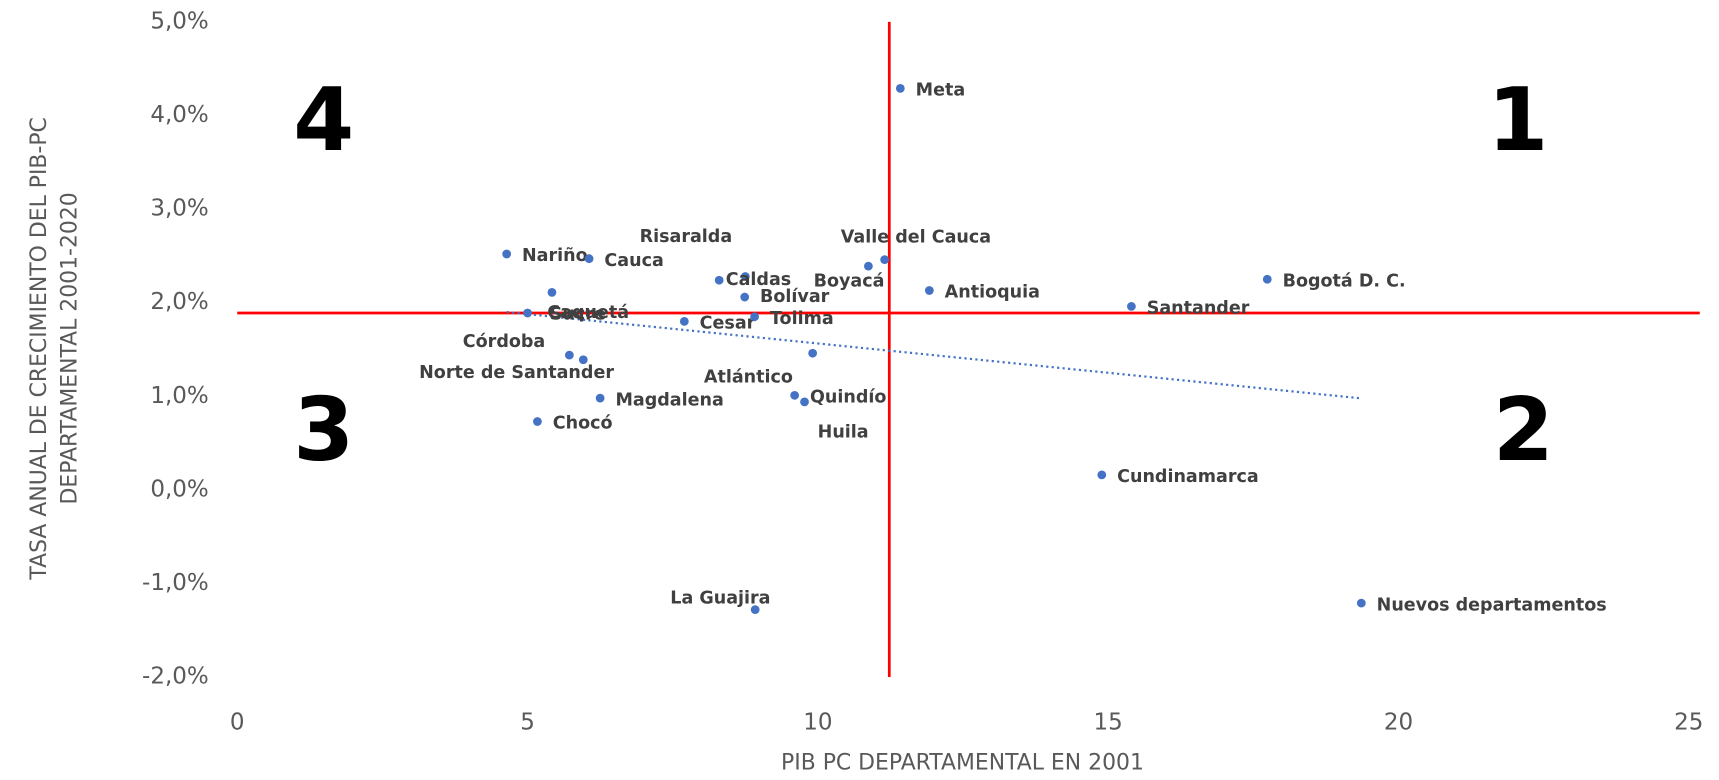  I want to click on point-label: Caquetá, so click(588, 313).